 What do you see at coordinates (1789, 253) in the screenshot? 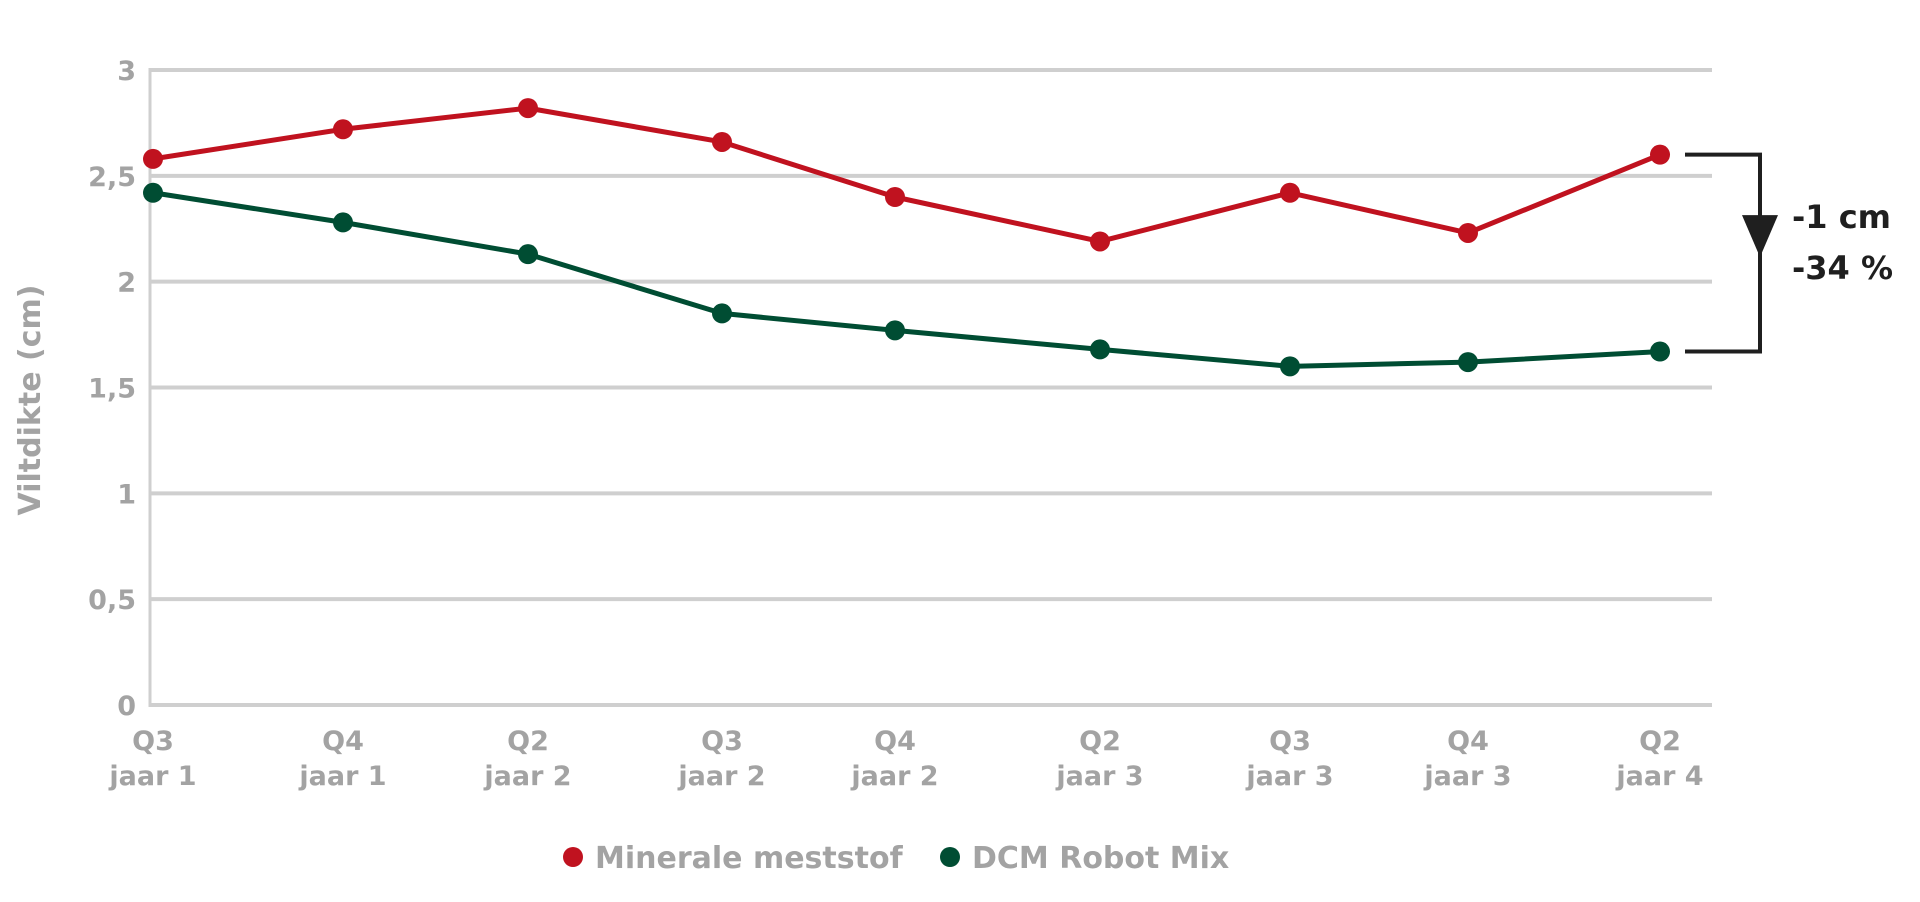
I see `difference-annotation: -1 cm -34 %` at bounding box center [1789, 253].